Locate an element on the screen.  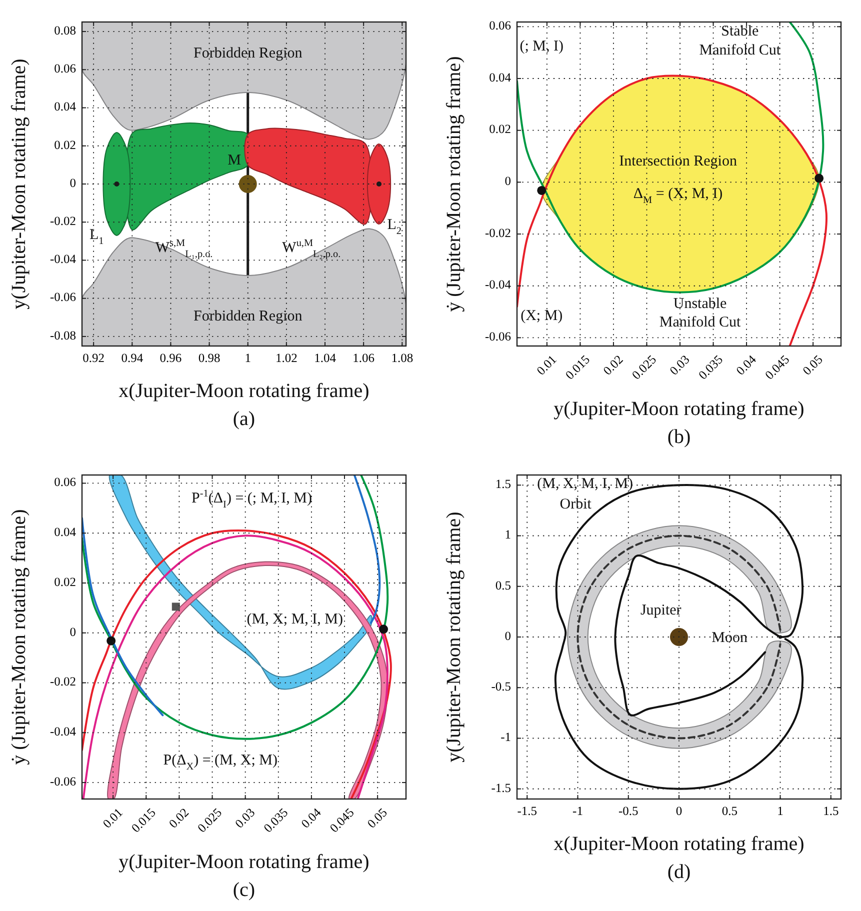
annotation: M is located at coordinates (234, 160).